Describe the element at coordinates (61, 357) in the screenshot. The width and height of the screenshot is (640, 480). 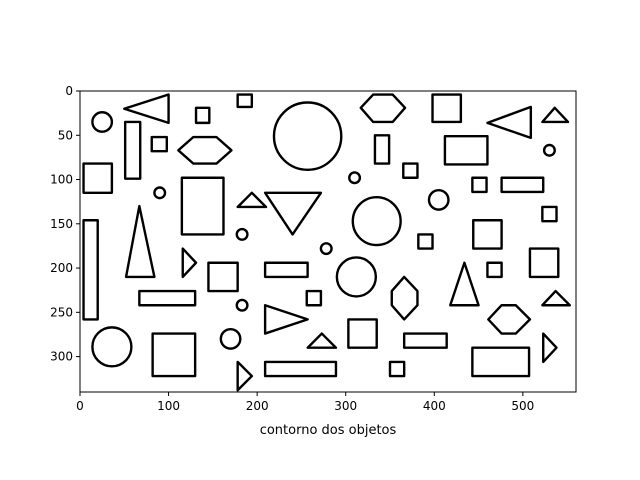
I see `y-tick-label: 300` at that location.